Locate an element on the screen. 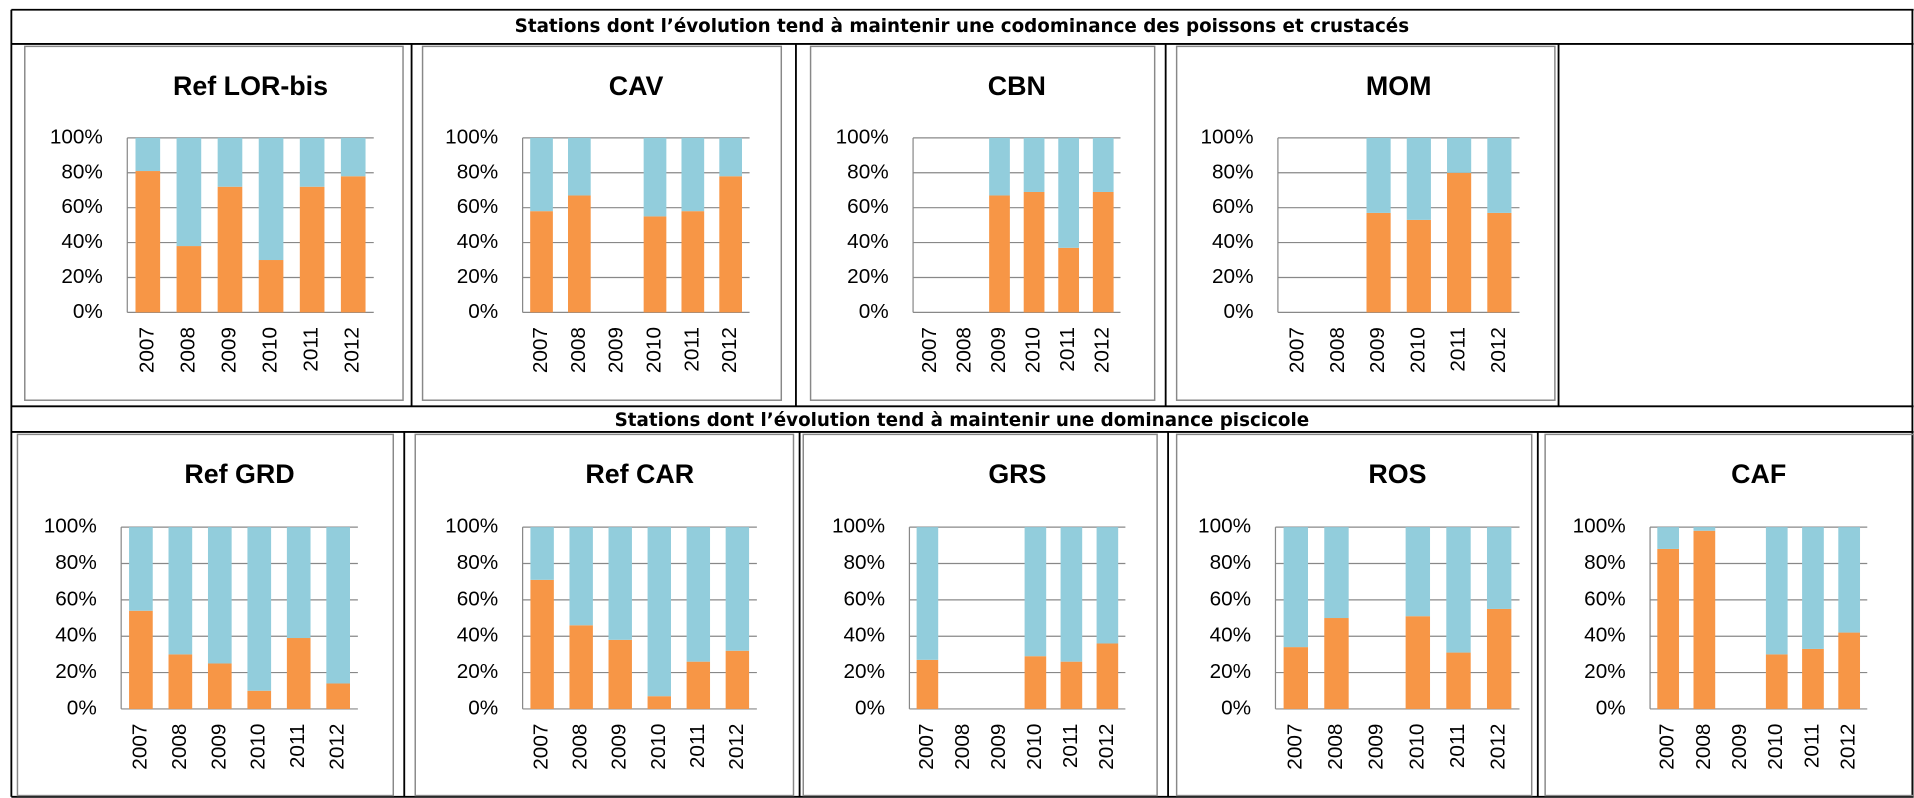 Image resolution: width=1914 pixels, height=798 pixels. y-tick-label: 100% is located at coordinates (1224, 526).